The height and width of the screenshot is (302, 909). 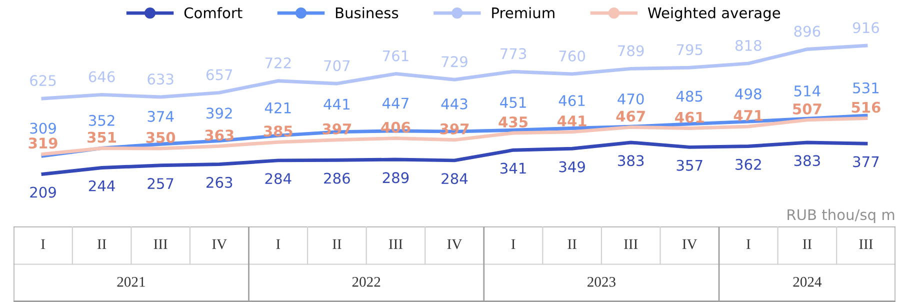 I want to click on data-label: 467, so click(x=630, y=116).